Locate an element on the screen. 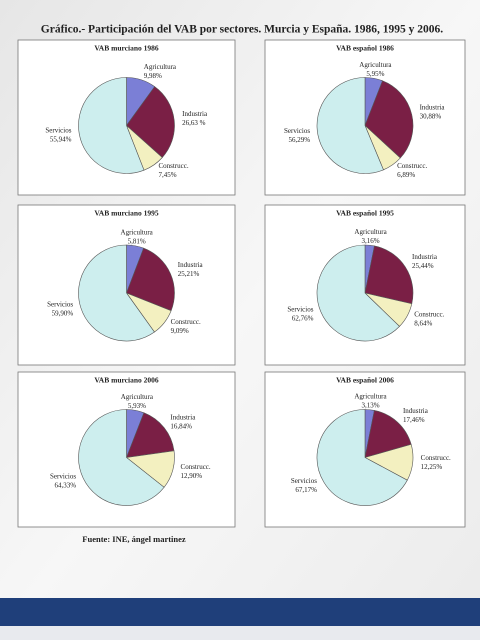  chart-title: VAB español 1995 is located at coordinates (365, 213).